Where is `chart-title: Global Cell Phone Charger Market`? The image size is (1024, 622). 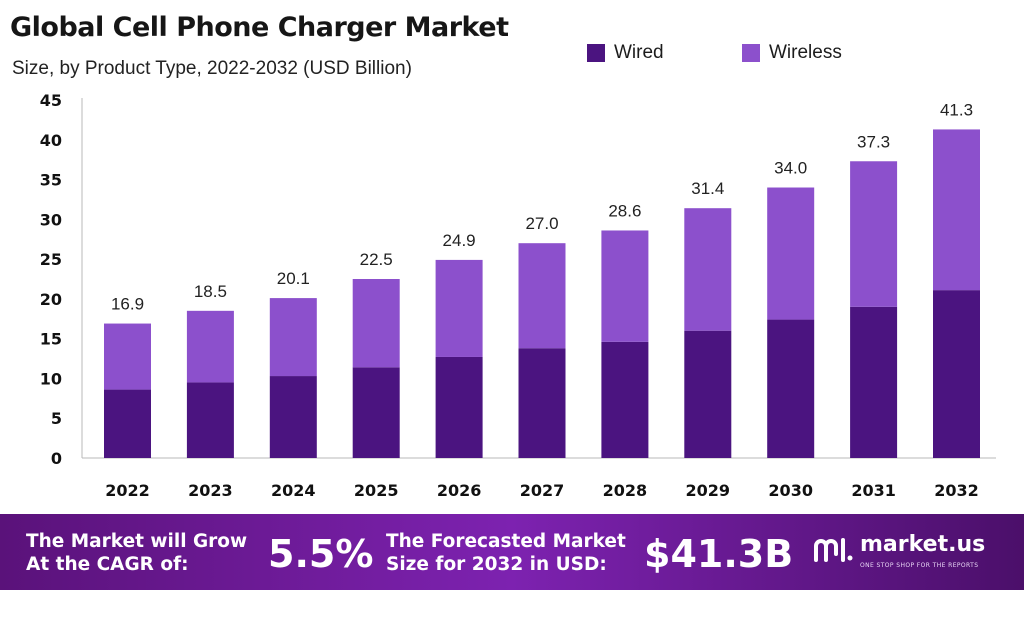
chart-title: Global Cell Phone Charger Market is located at coordinates (259, 27).